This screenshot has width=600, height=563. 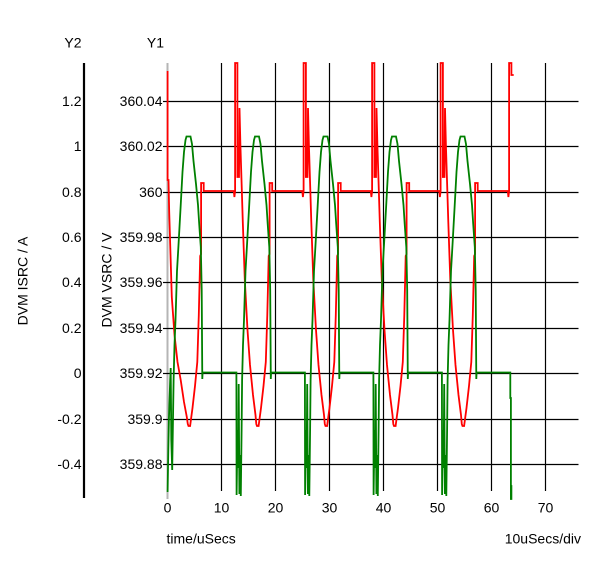 What do you see at coordinates (151, 192) in the screenshot?
I see `svg-text: 360` at bounding box center [151, 192].